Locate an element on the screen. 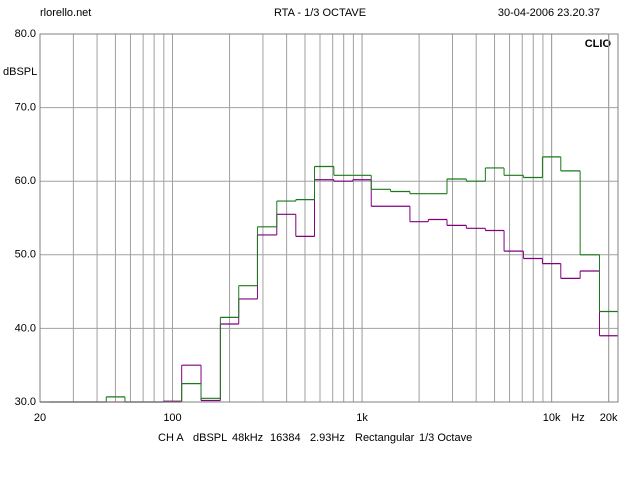 This screenshot has width=640, height=480. y-tick-label: 50.0 is located at coordinates (25, 255).